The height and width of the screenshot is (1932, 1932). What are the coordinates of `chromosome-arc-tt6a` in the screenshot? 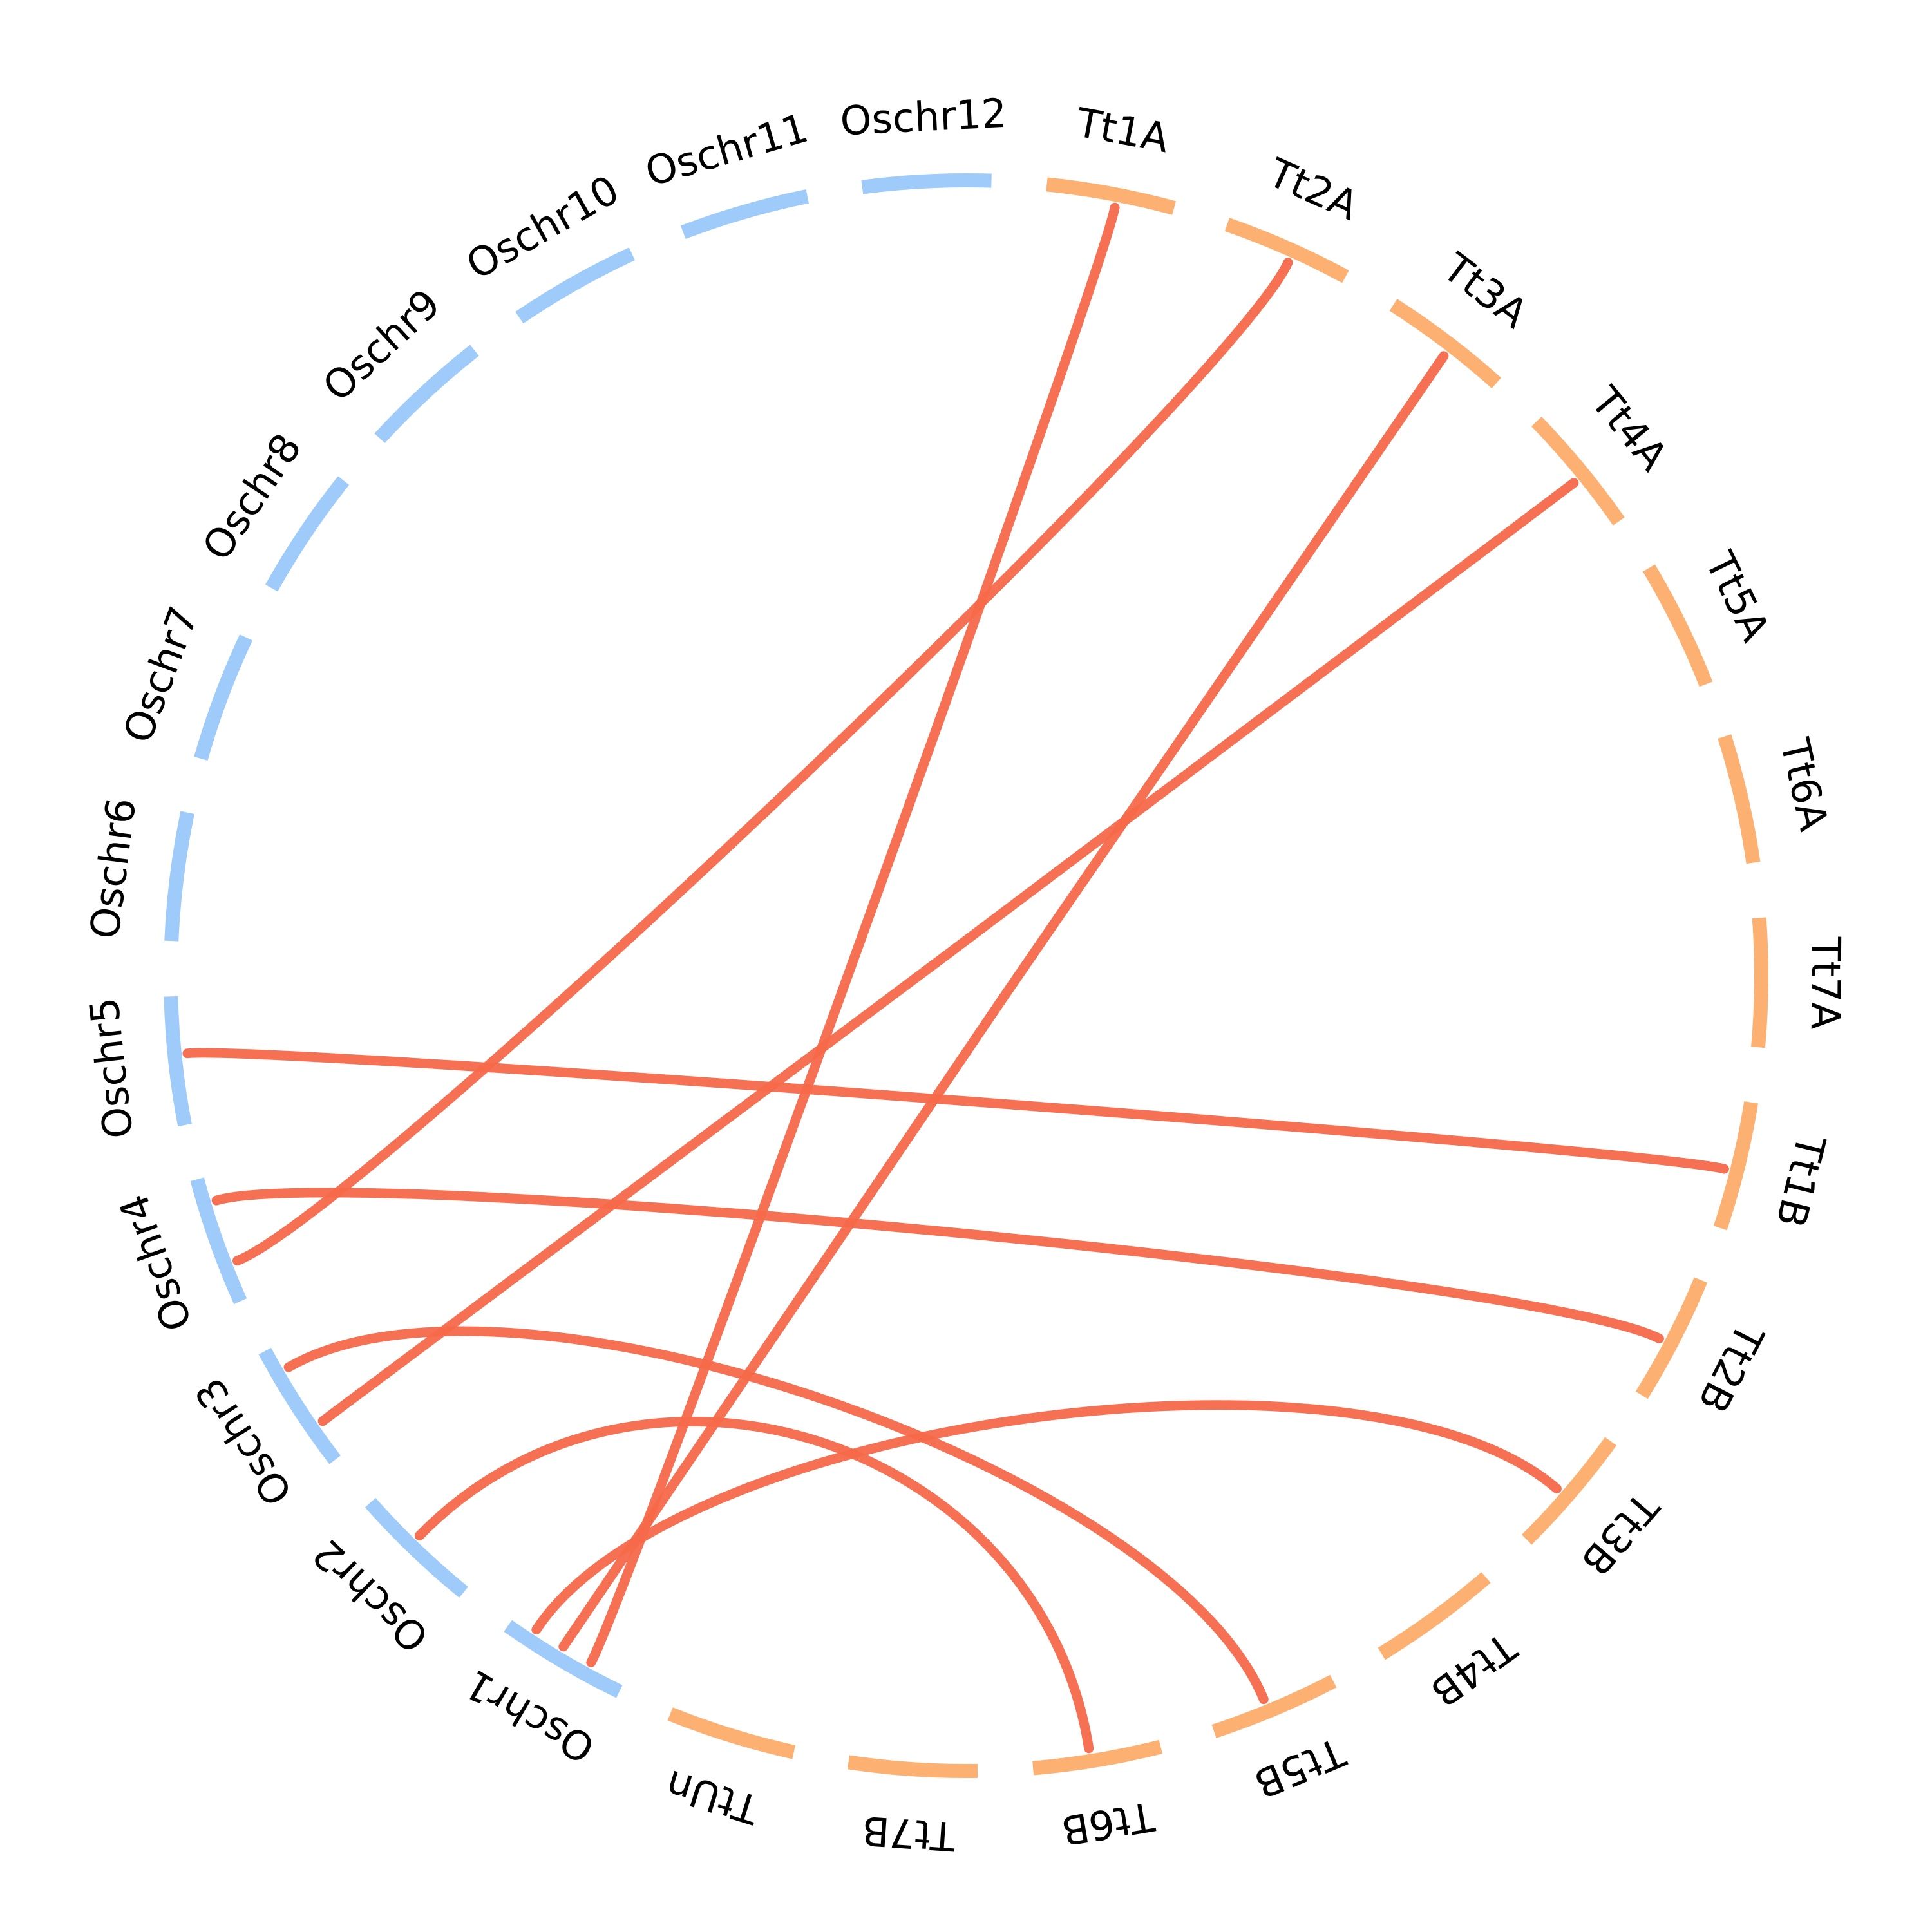 It's located at (1739, 799).